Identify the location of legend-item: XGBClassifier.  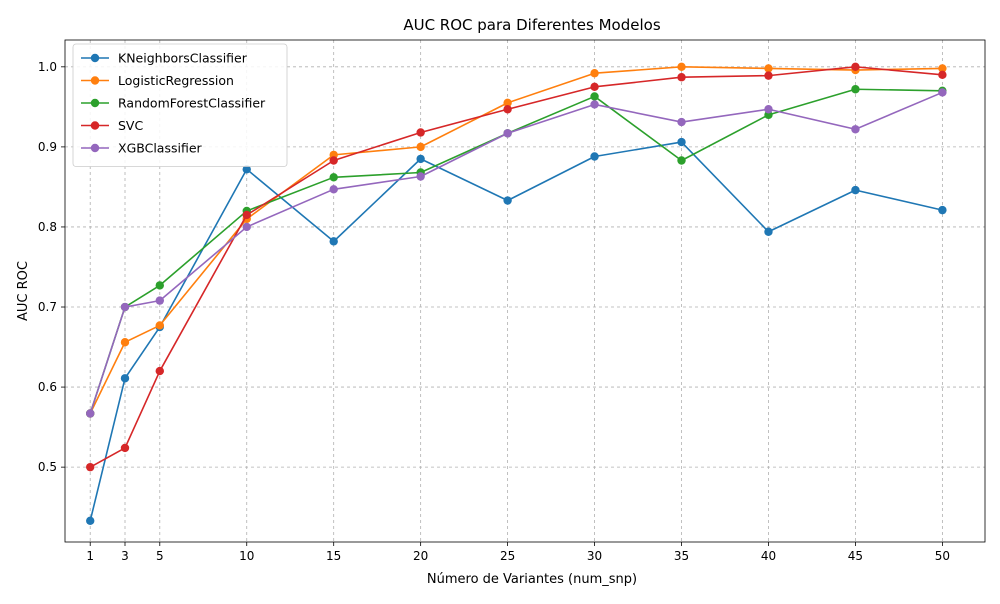
(142, 148).